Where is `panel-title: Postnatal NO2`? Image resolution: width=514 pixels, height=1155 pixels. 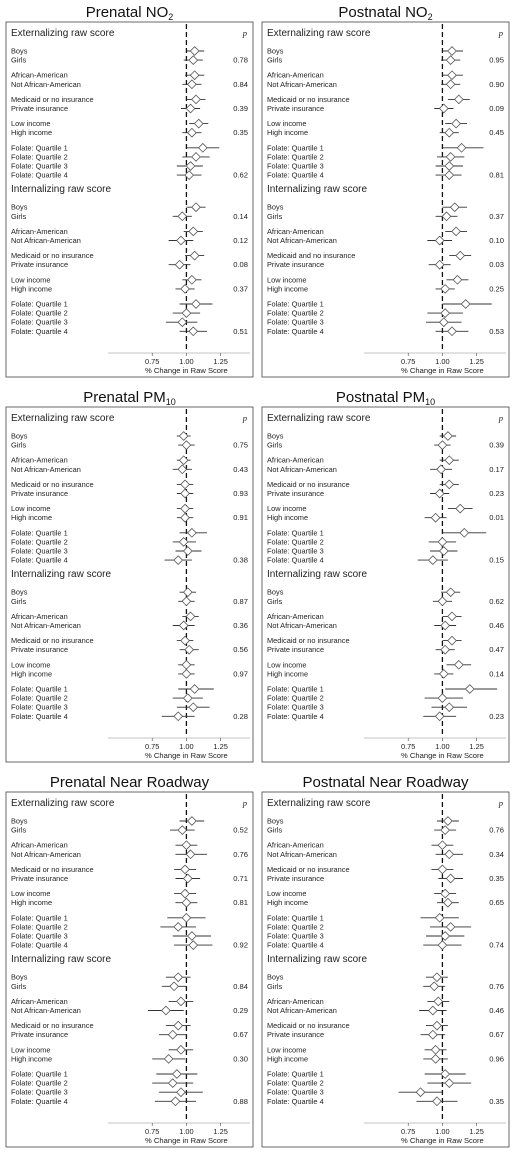 panel-title: Postnatal NO2 is located at coordinates (385, 13).